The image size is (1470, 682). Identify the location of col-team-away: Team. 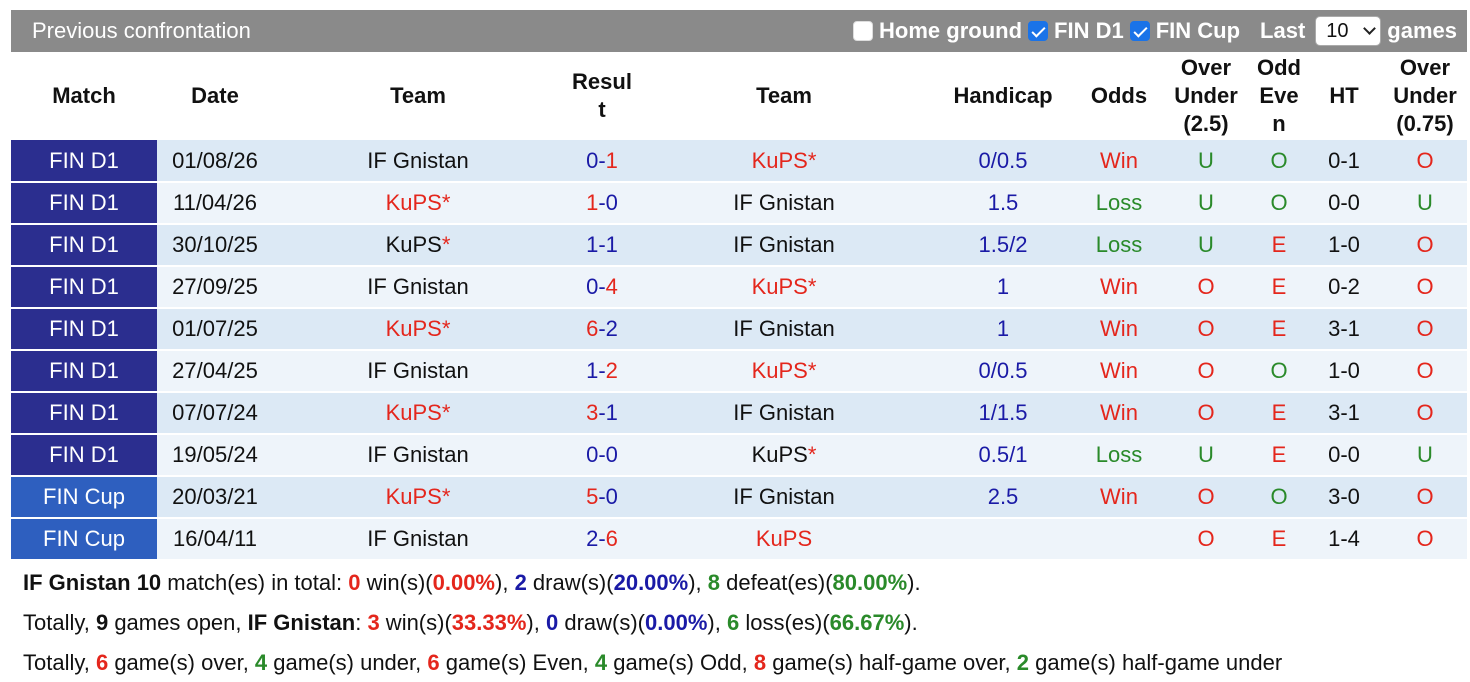
(784, 96).